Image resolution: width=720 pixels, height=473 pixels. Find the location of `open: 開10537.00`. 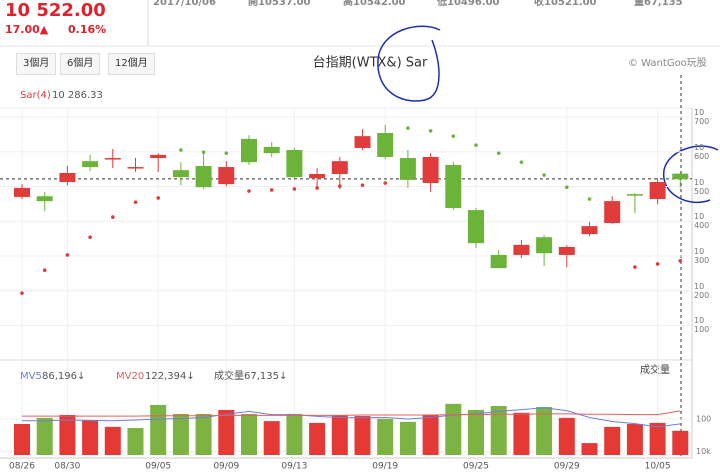

open: 開10537.00 is located at coordinates (279, 4).